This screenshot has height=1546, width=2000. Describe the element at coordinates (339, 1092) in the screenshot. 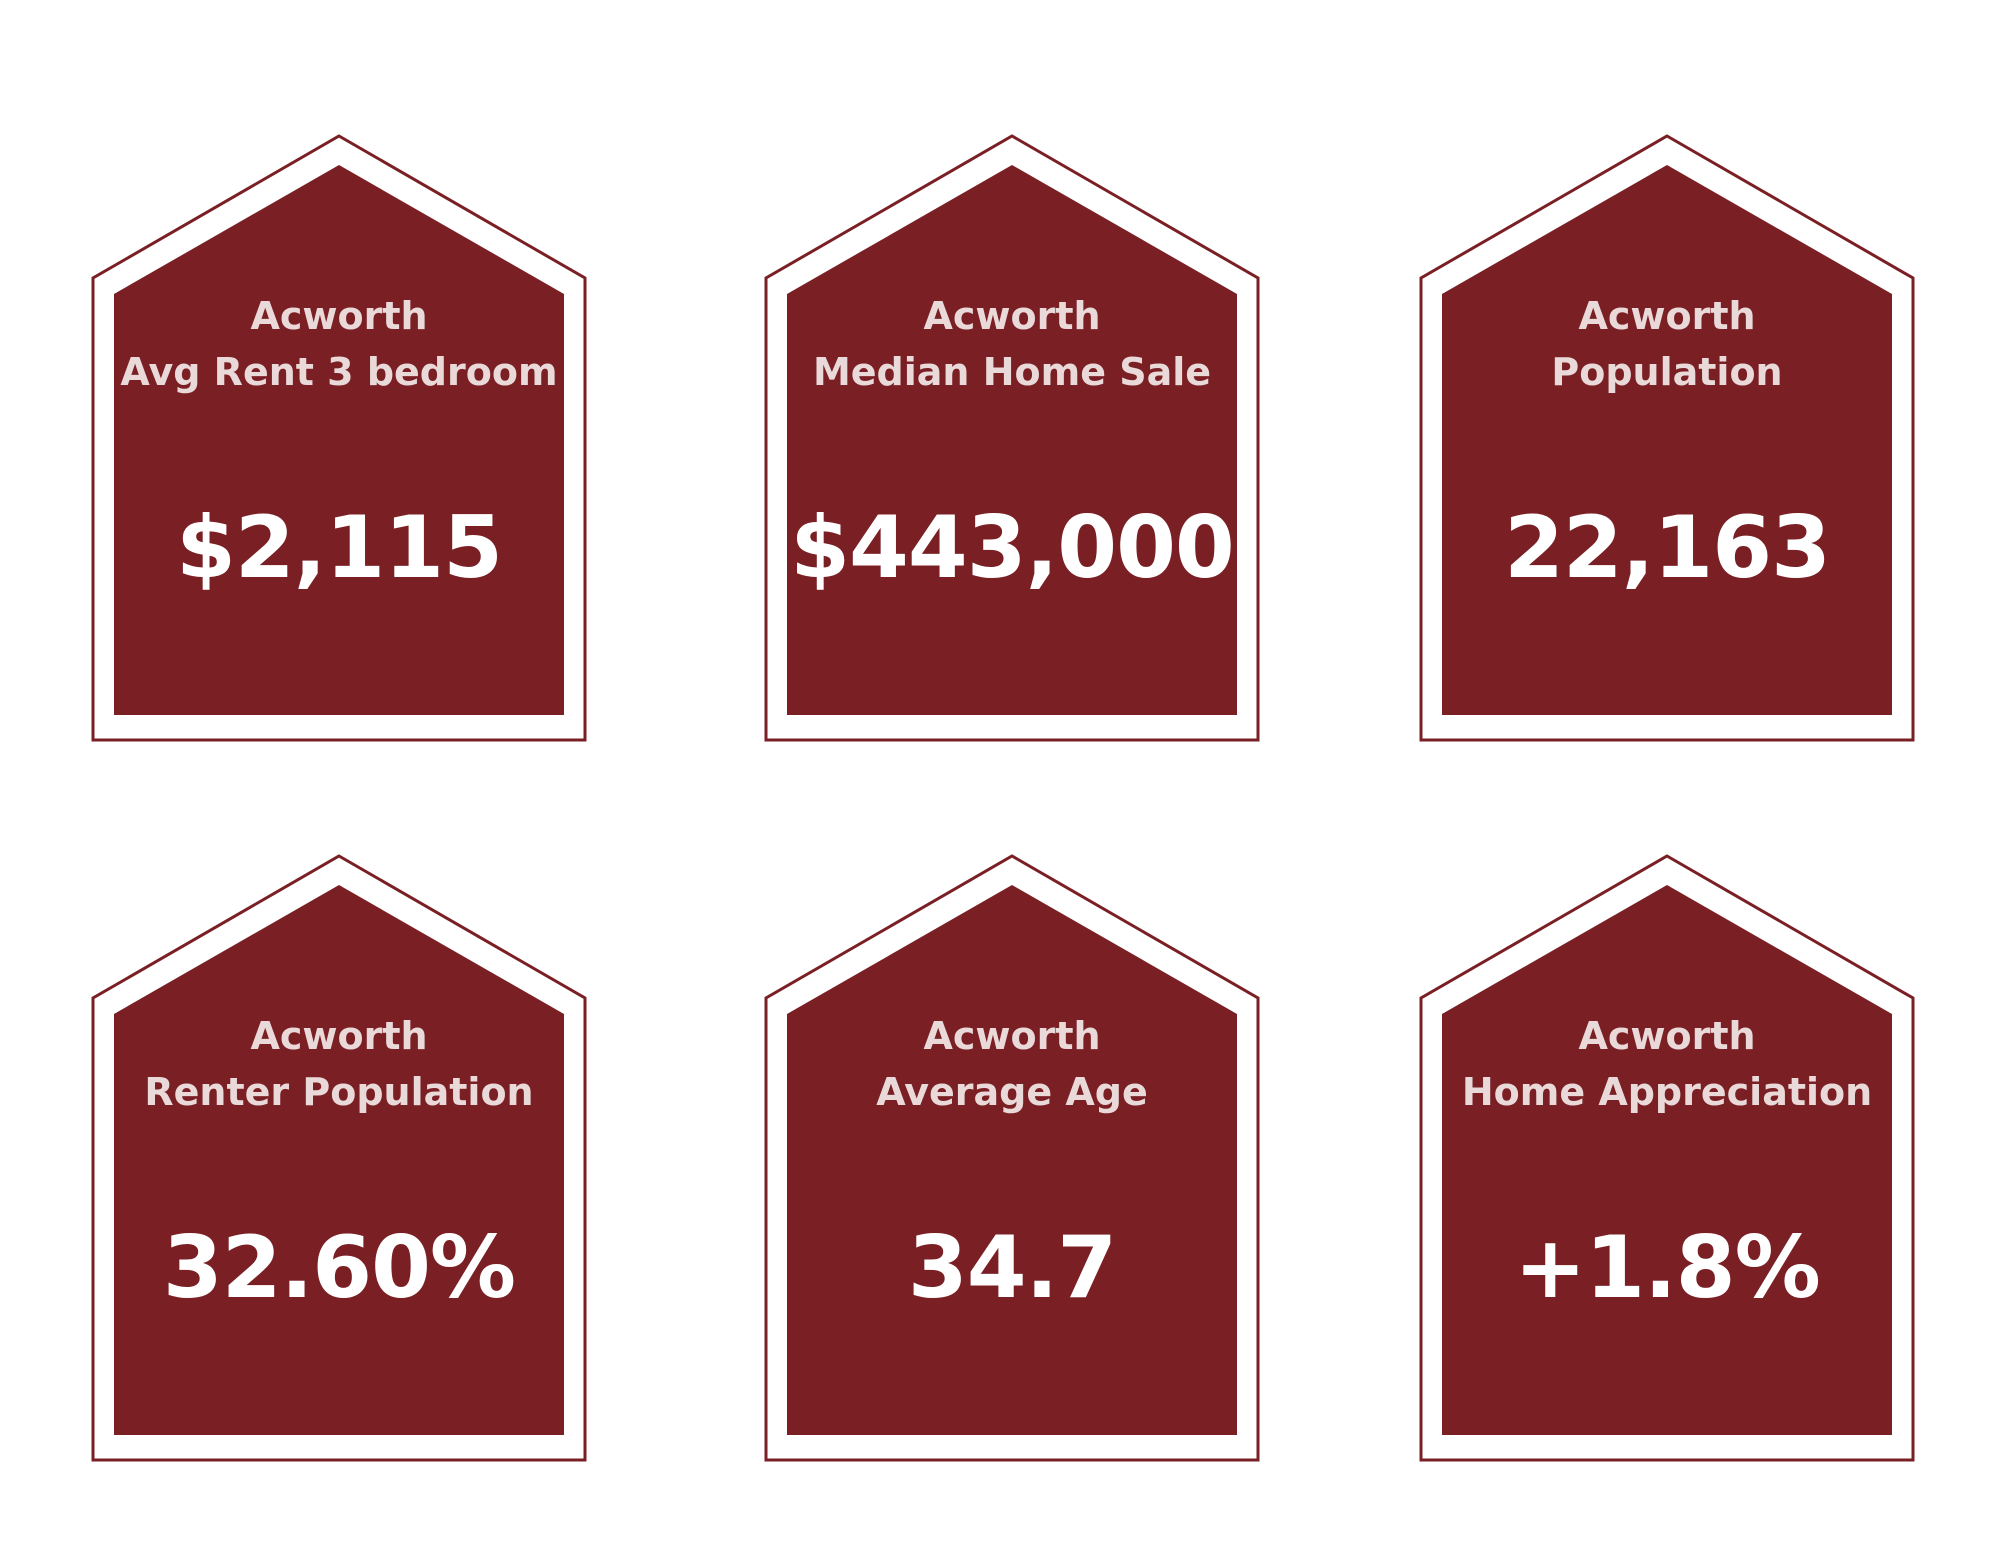

I see `card-metric: Renter Population` at that location.